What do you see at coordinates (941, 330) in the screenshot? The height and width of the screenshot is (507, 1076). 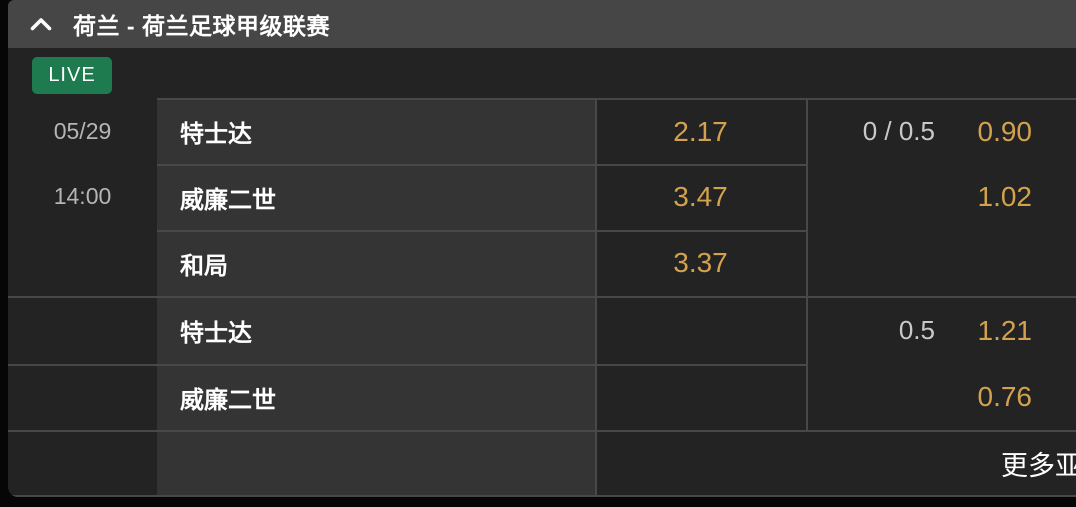 I see `handicap2-home-bet: 0.5 1.21` at bounding box center [941, 330].